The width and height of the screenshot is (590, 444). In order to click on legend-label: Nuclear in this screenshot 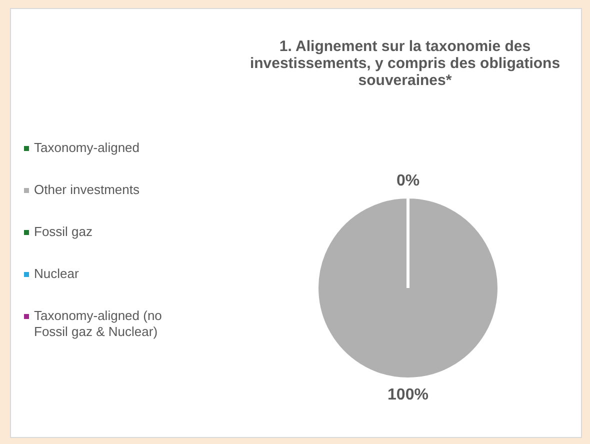, I will do `click(57, 274)`.